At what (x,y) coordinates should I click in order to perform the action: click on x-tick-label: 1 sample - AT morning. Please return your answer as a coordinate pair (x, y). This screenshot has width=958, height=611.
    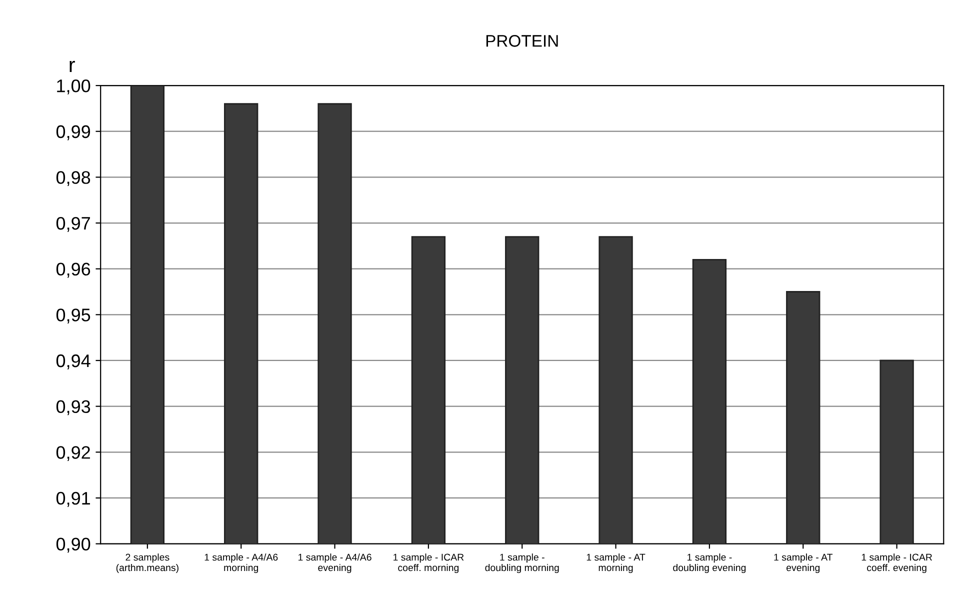
    Looking at the image, I should click on (616, 564).